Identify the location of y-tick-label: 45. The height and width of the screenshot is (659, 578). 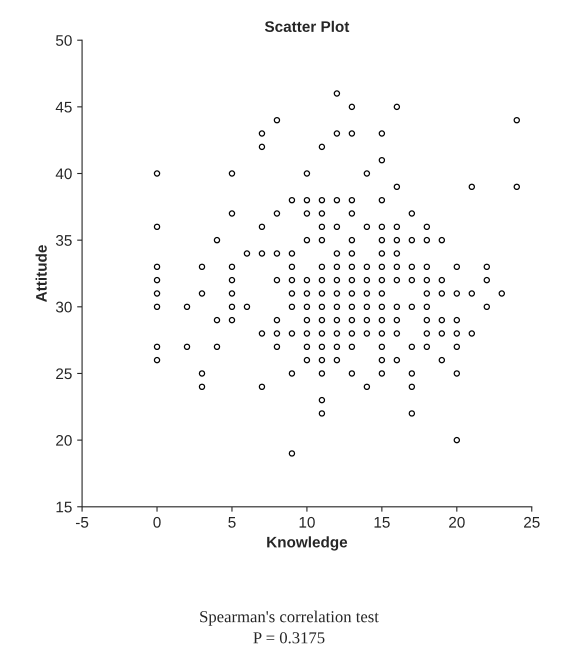
(64, 107).